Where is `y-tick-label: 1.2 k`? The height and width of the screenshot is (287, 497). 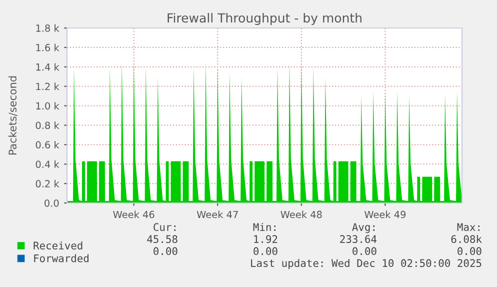
y-tick-label: 1.2 k is located at coordinates (48, 86).